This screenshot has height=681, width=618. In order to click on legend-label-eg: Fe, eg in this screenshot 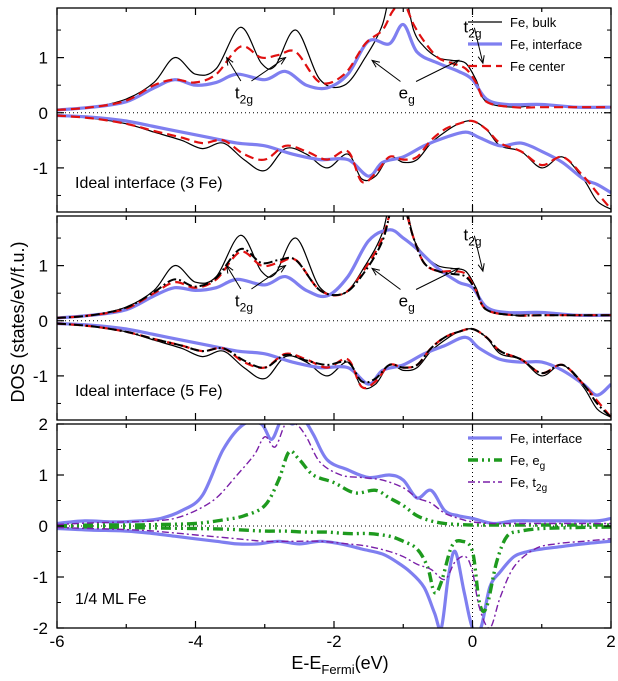, I will do `click(527, 462)`.